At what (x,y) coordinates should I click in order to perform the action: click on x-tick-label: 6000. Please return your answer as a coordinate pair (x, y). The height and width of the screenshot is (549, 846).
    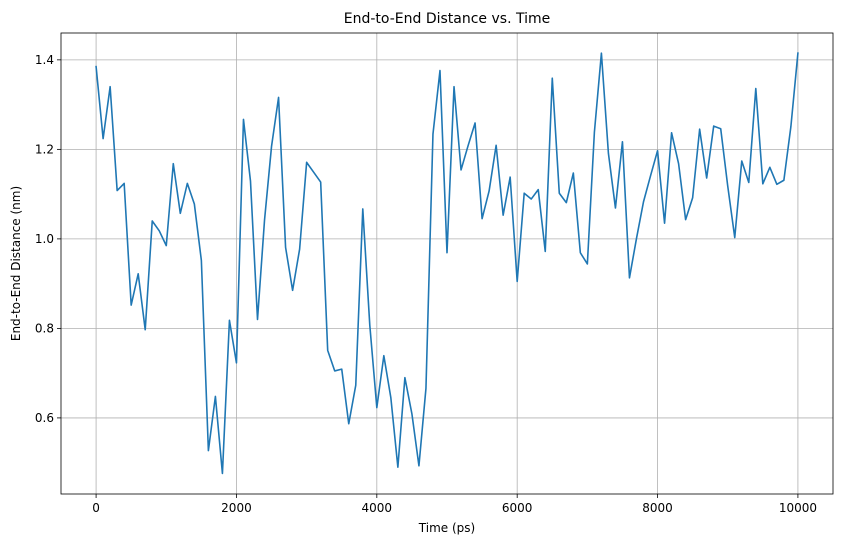
    Looking at the image, I should click on (517, 508).